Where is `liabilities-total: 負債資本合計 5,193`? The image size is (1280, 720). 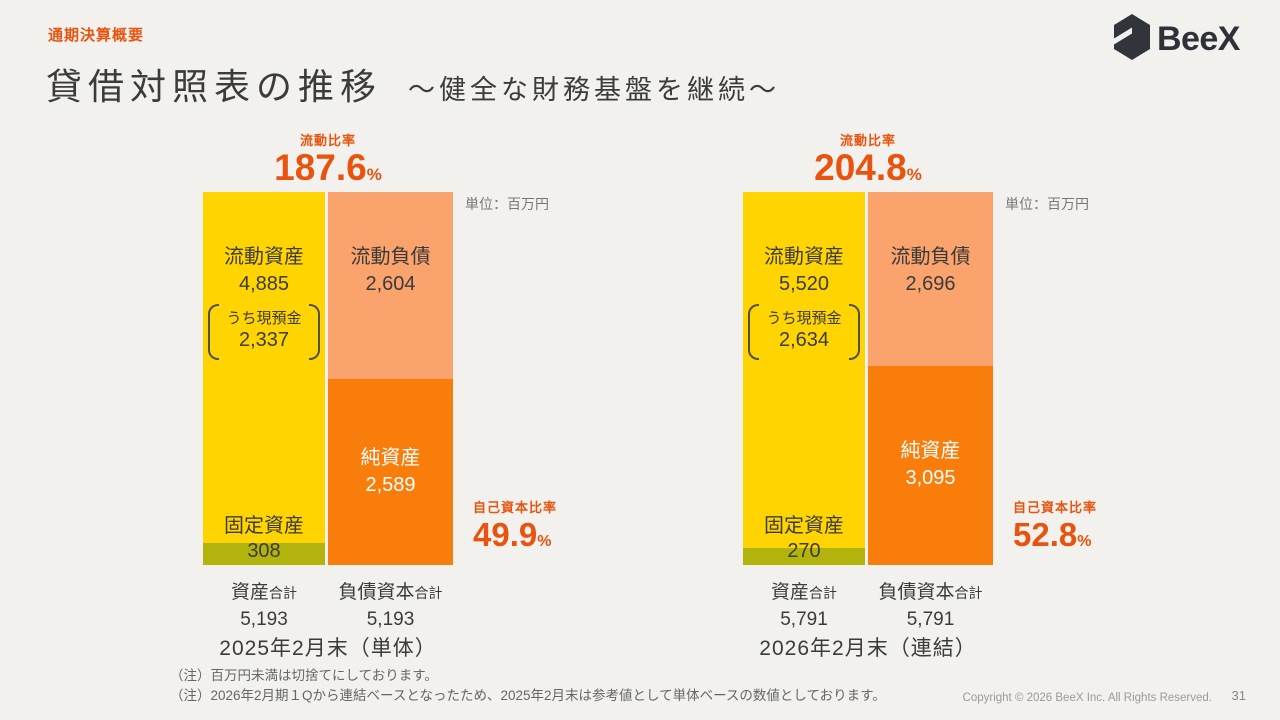 liabilities-total: 負債資本合計 5,193 is located at coordinates (390, 604).